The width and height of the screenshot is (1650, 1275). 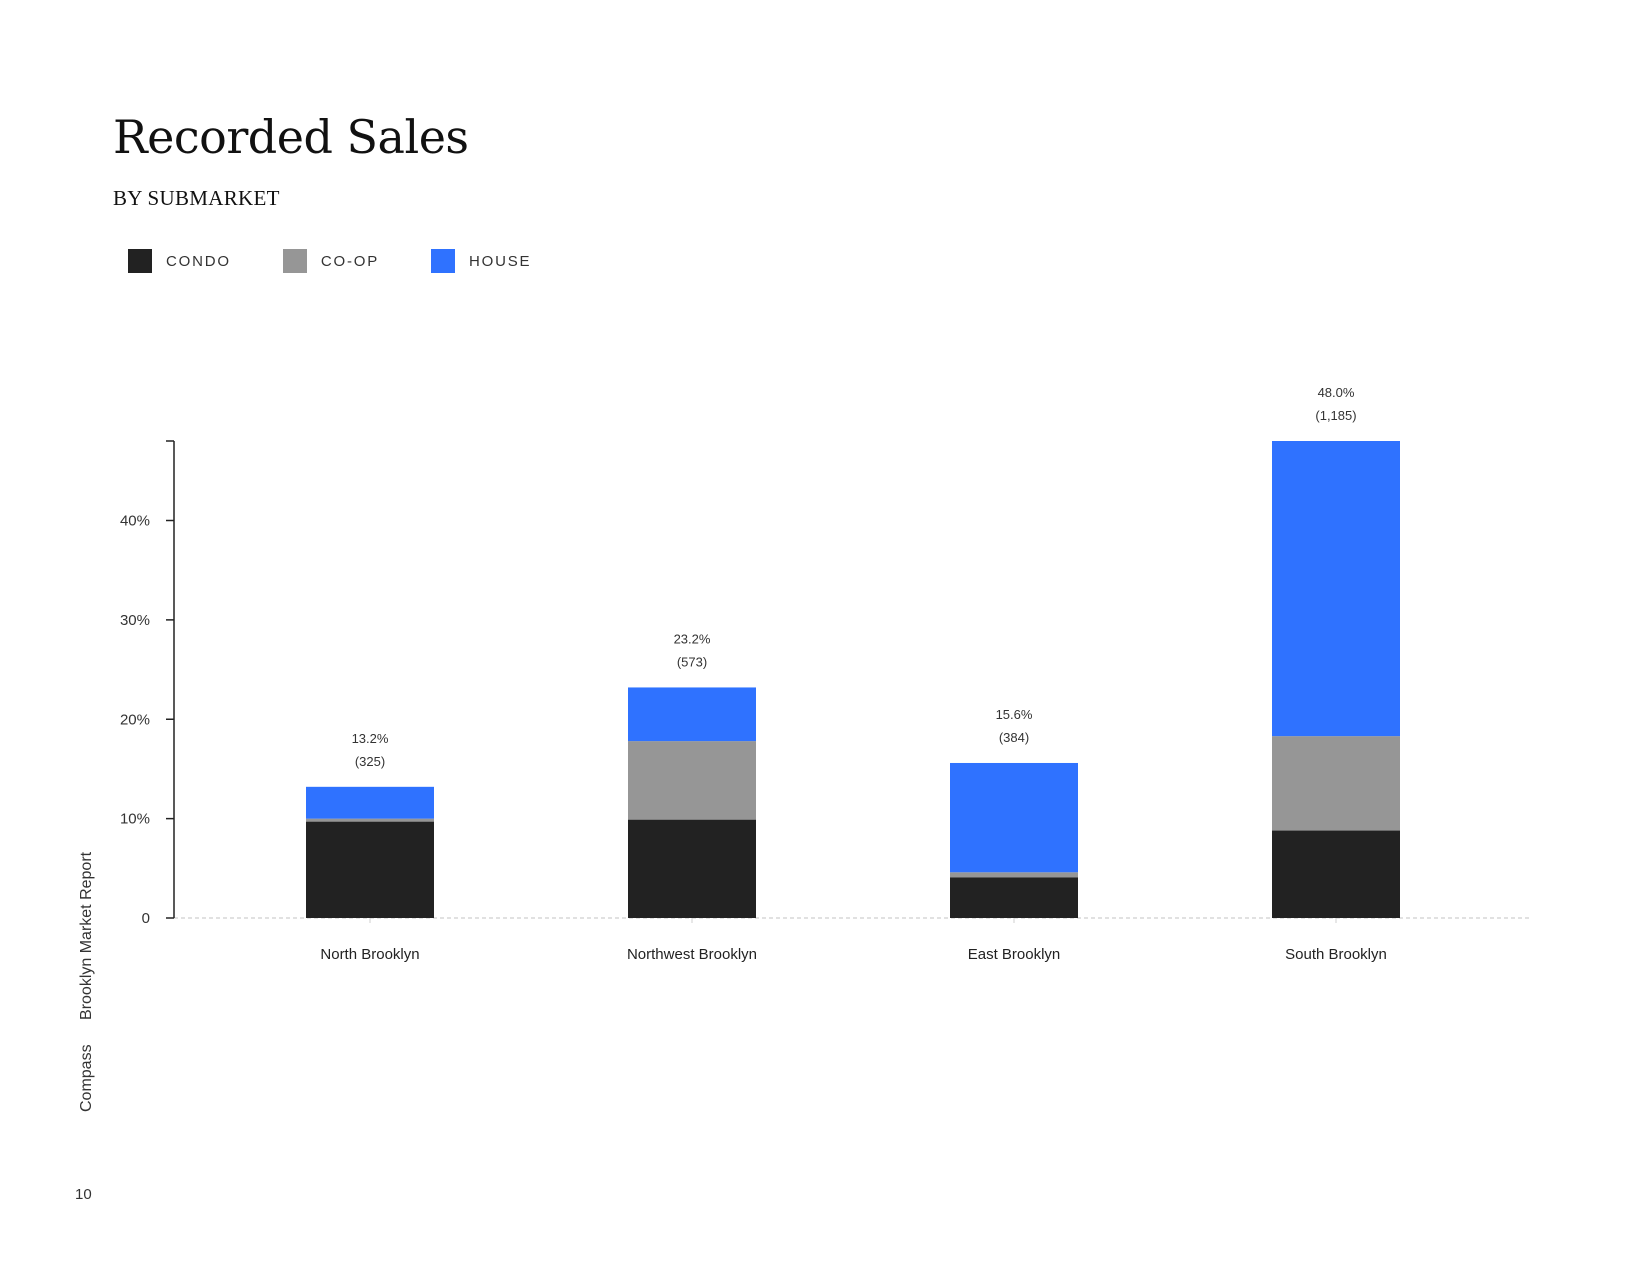 I want to click on y-tick-label-40: 40%, so click(x=135, y=521).